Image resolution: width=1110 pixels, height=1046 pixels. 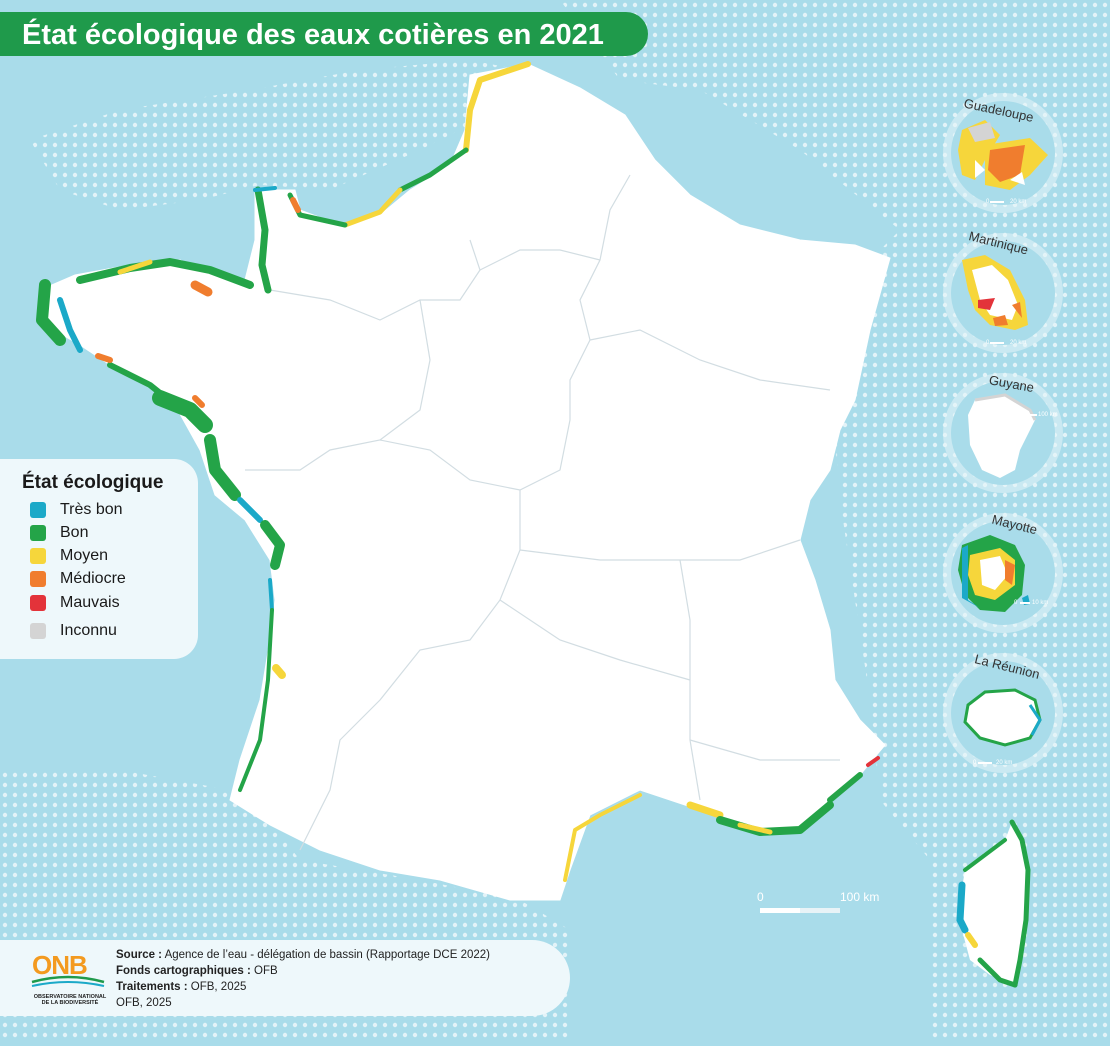 I want to click on coast-finistere, so click(x=51, y=312).